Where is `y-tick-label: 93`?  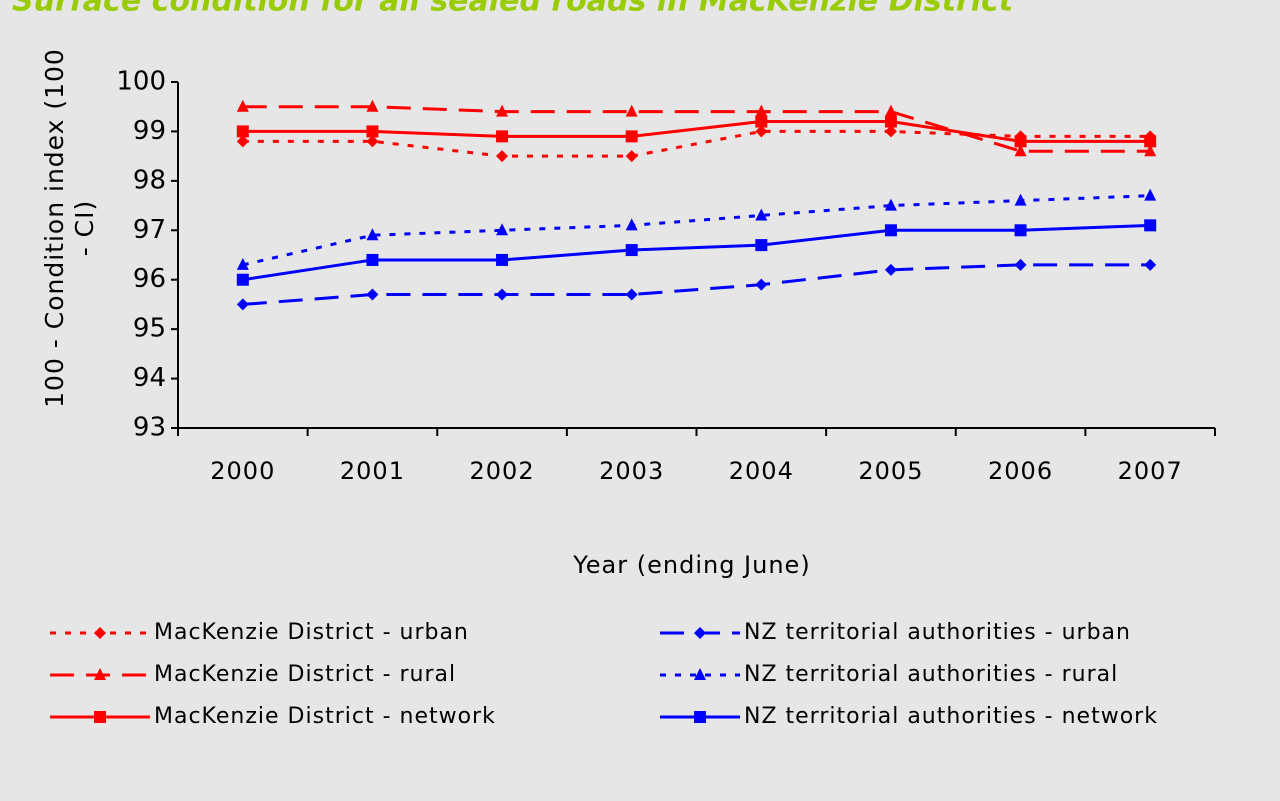 y-tick-label: 93 is located at coordinates (149, 428).